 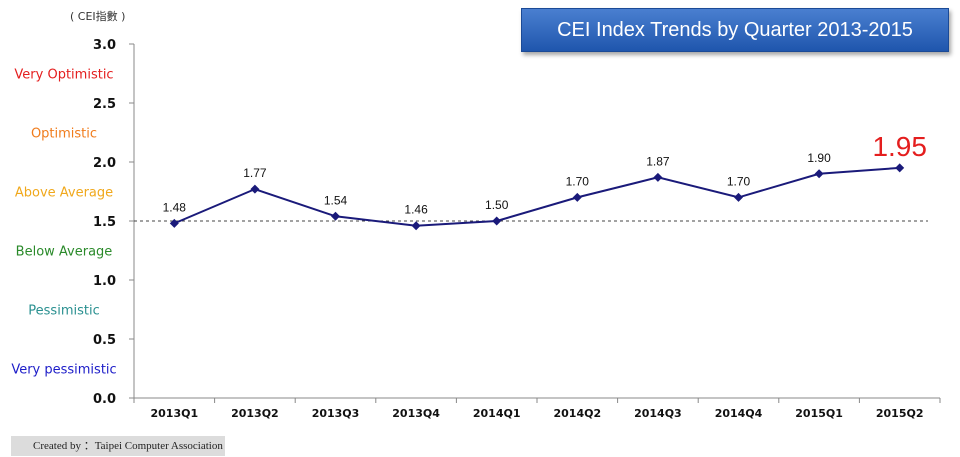 I want to click on data-label: 1.50, so click(x=497, y=205).